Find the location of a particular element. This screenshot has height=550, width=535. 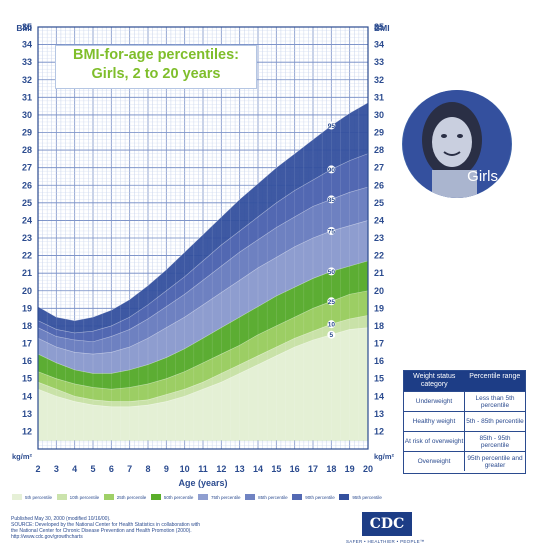

percentile-label: 50 is located at coordinates (332, 272).